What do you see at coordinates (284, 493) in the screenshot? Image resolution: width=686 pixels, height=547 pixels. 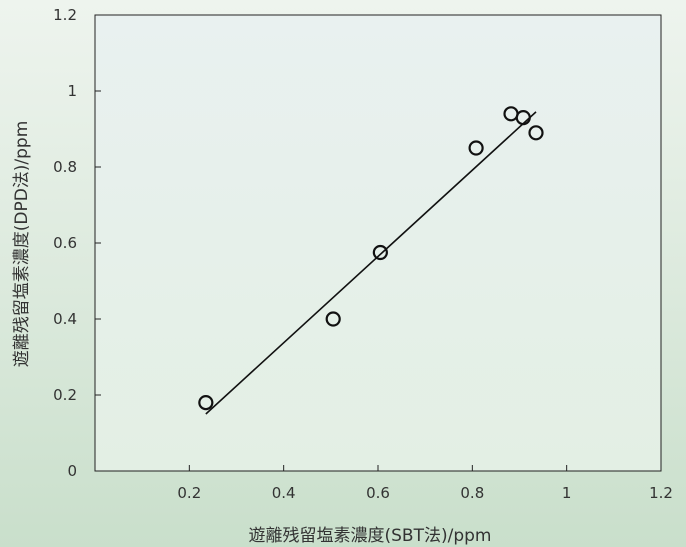 I see `x-tick-label: 0.4` at bounding box center [284, 493].